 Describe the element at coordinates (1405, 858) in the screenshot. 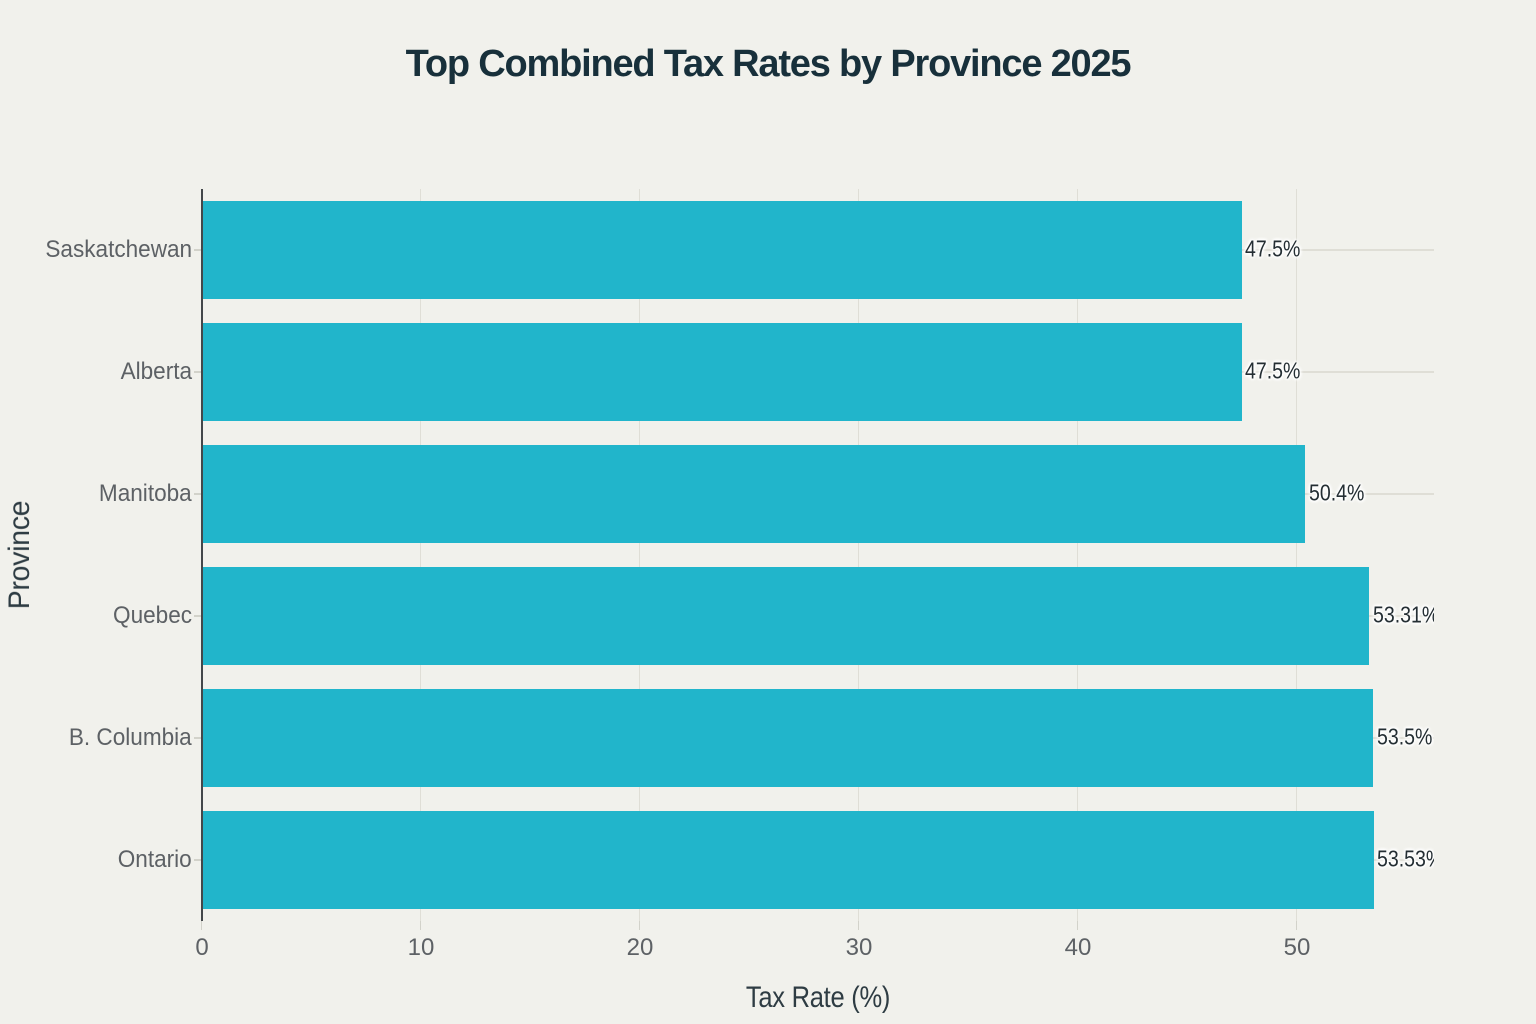

I see `value-label-5: 53.53%` at that location.